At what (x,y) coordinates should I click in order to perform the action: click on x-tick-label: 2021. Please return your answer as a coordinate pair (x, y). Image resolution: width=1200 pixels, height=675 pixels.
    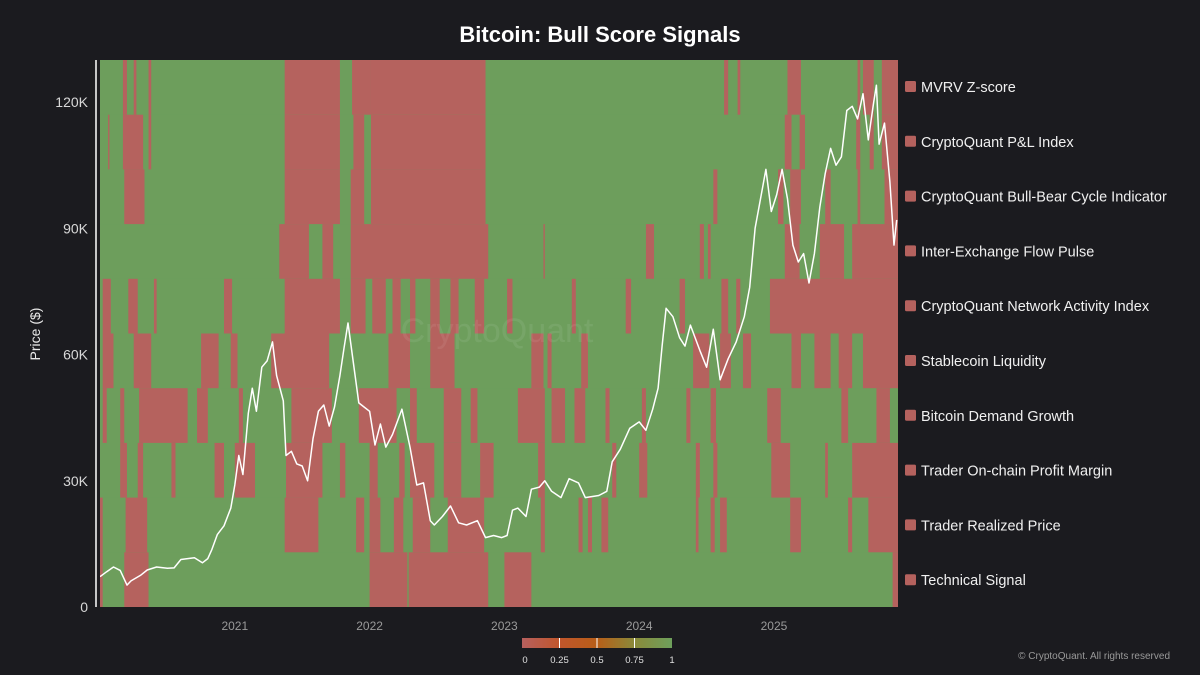
    Looking at the image, I should click on (234, 626).